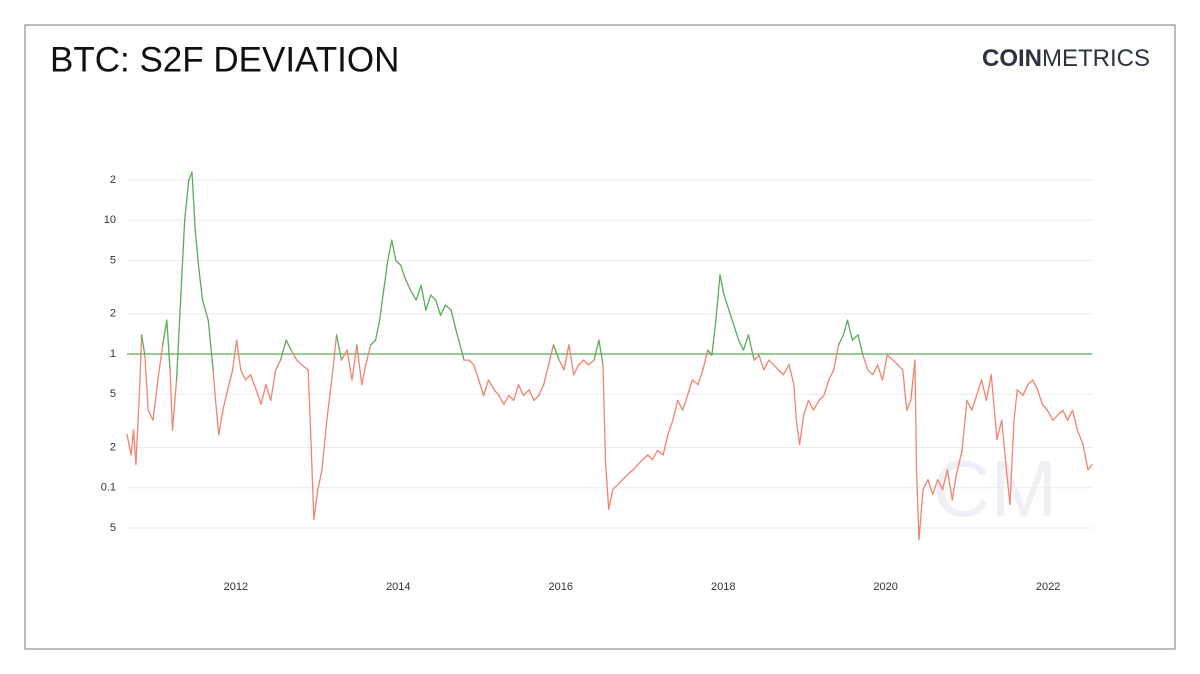  I want to click on logo: COINMETRICS, so click(1066, 58).